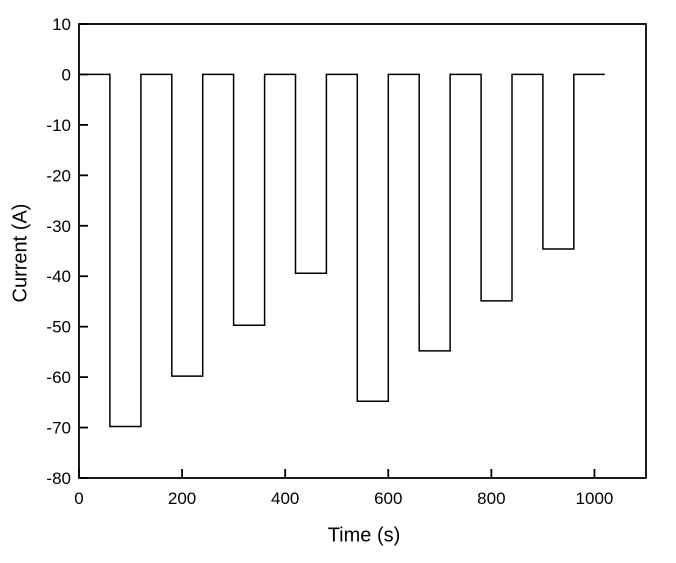  I want to click on x-tick-label: 600, so click(388, 498).